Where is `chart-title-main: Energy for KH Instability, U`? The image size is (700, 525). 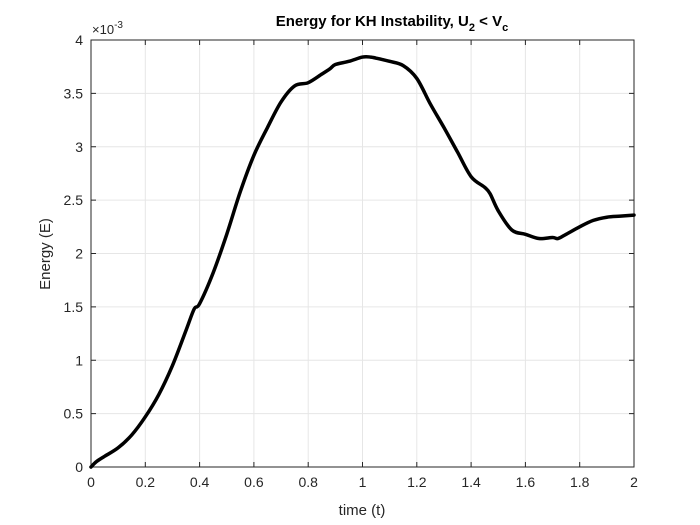 chart-title-main: Energy for KH Instability, U is located at coordinates (372, 21).